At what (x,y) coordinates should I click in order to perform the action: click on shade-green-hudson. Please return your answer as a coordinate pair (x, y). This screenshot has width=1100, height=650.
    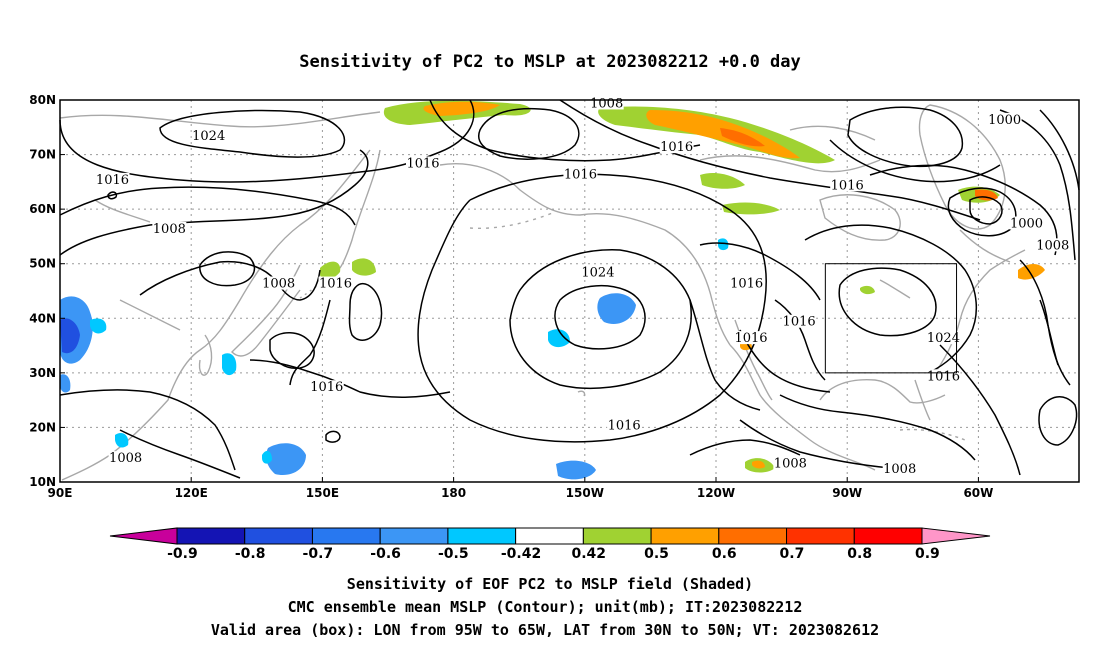
    Looking at the image, I should click on (751, 208).